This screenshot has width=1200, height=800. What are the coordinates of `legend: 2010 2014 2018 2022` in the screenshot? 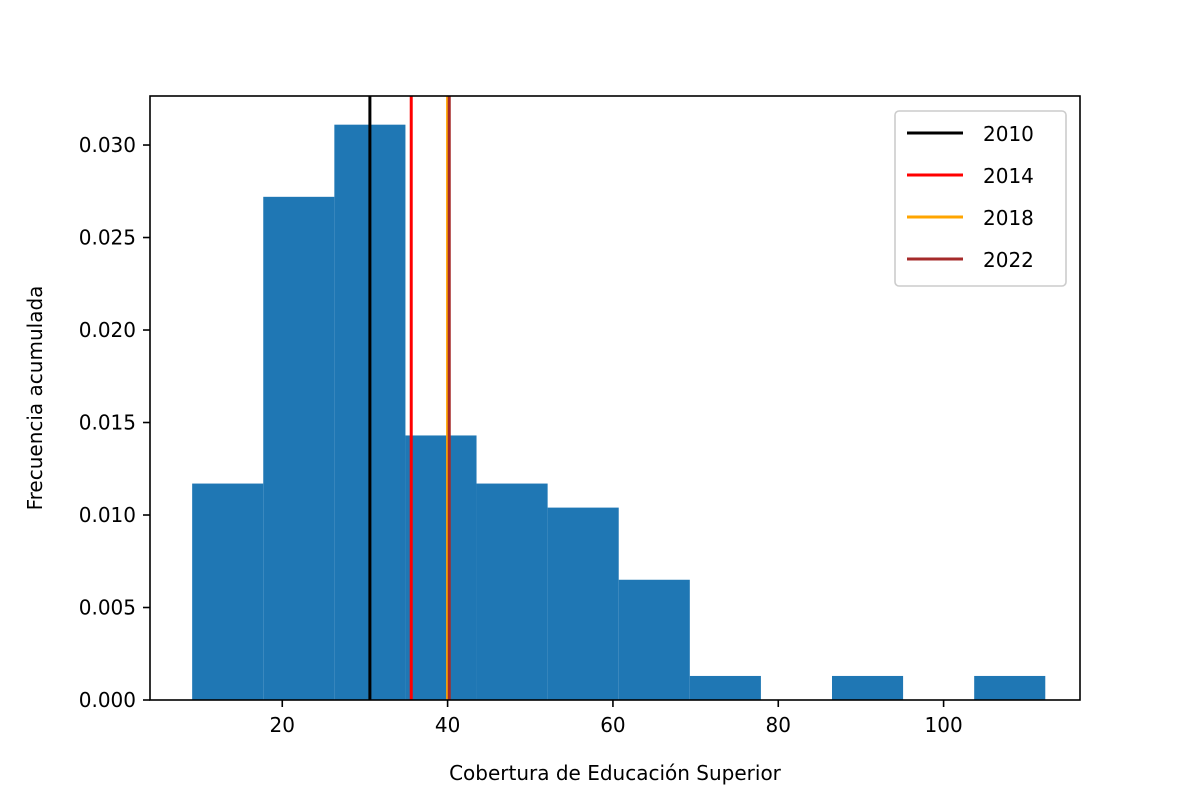 It's located at (980, 198).